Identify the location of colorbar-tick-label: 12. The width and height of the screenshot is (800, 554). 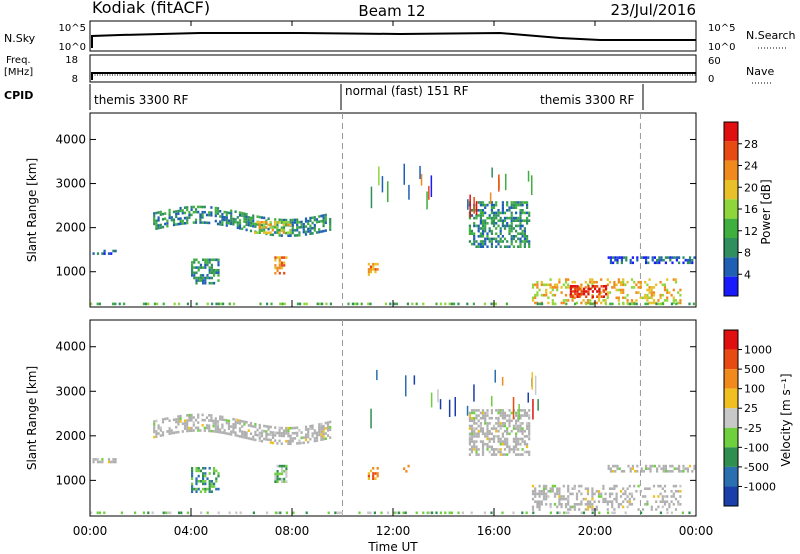
(751, 231).